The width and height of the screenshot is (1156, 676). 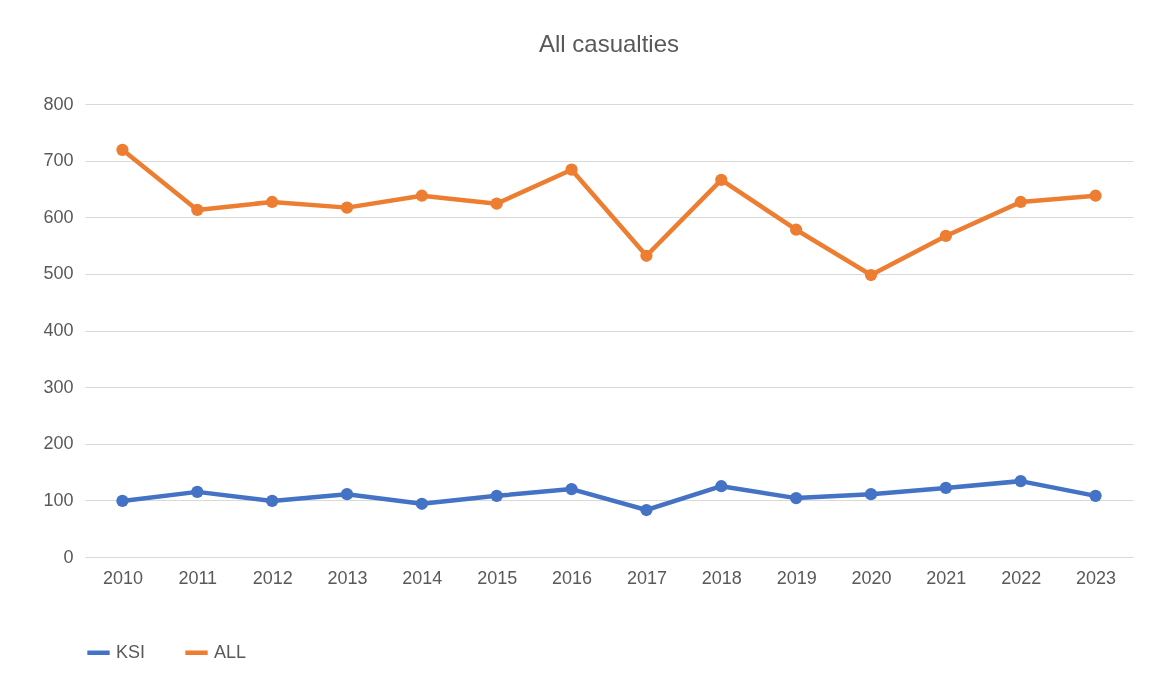 I want to click on x-tick-label: 2018, so click(x=721, y=577).